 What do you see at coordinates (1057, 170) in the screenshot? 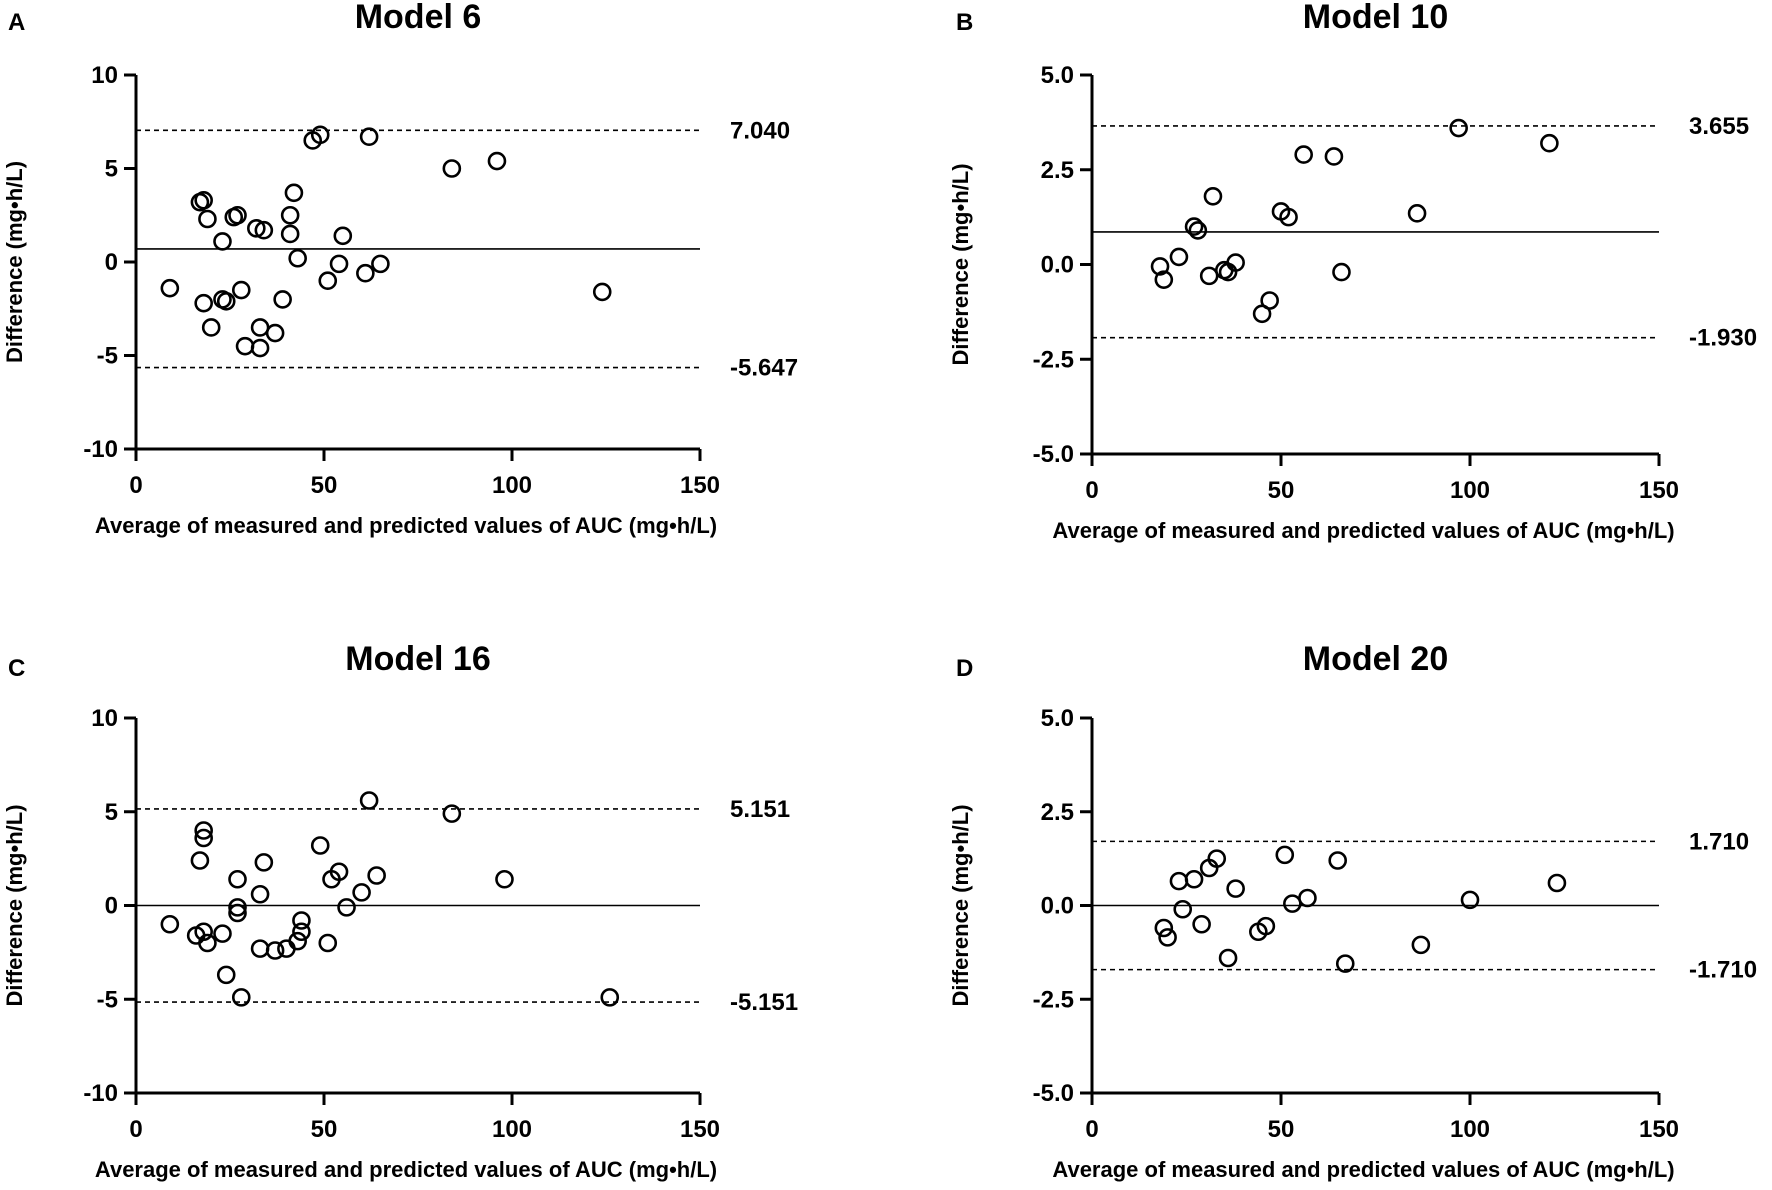
I see `y-tick-label: 2.5` at bounding box center [1057, 170].